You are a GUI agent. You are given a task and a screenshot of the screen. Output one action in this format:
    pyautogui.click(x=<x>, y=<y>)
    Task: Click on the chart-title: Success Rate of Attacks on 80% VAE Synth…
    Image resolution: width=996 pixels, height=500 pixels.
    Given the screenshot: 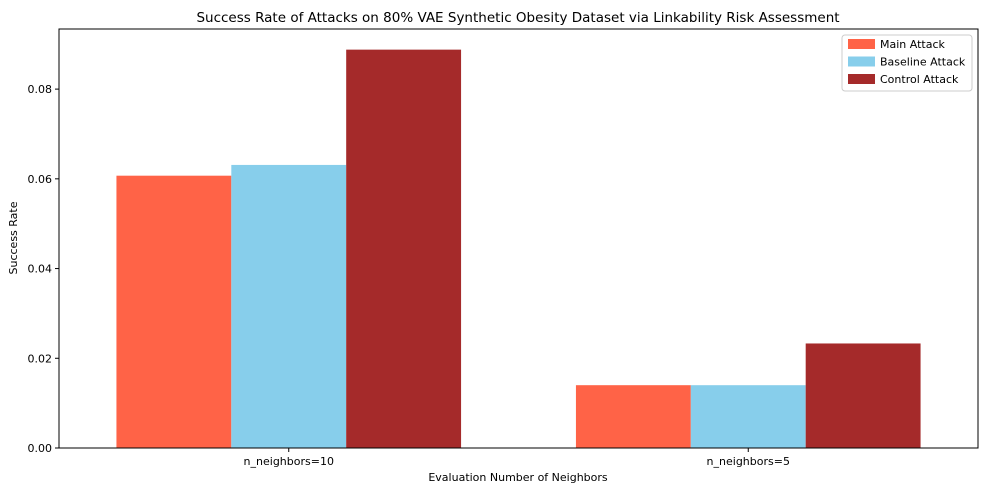 What is the action you would take?
    pyautogui.click(x=517, y=18)
    